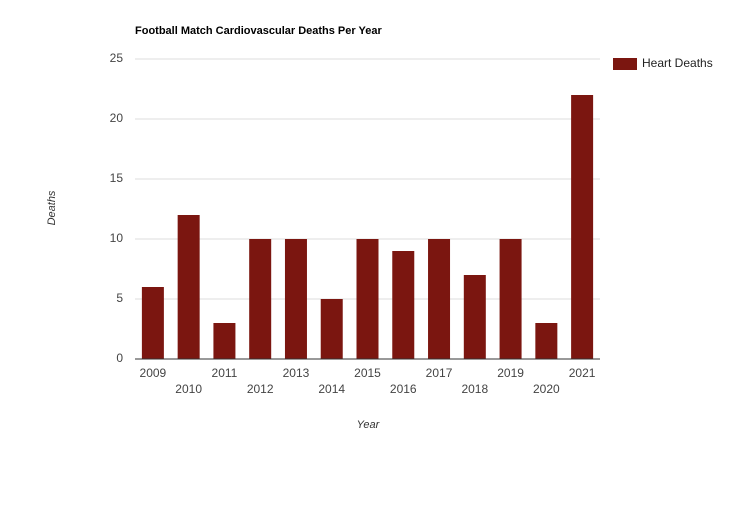 This screenshot has width=750, height=526. I want to click on x-tick-label: 2021, so click(582, 373).